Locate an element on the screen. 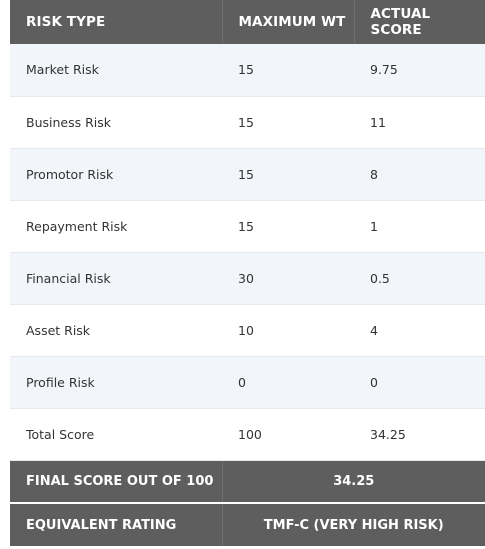  table-row-total: Total Score 100 34.25 is located at coordinates (247, 434).